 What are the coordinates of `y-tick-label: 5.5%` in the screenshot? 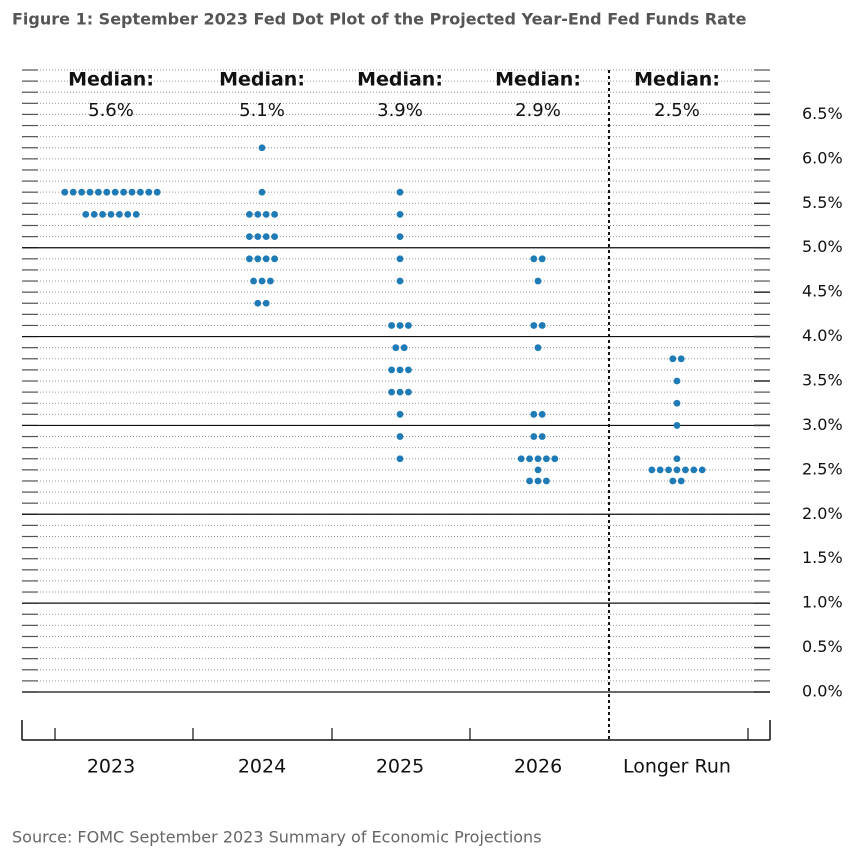 It's located at (822, 202).